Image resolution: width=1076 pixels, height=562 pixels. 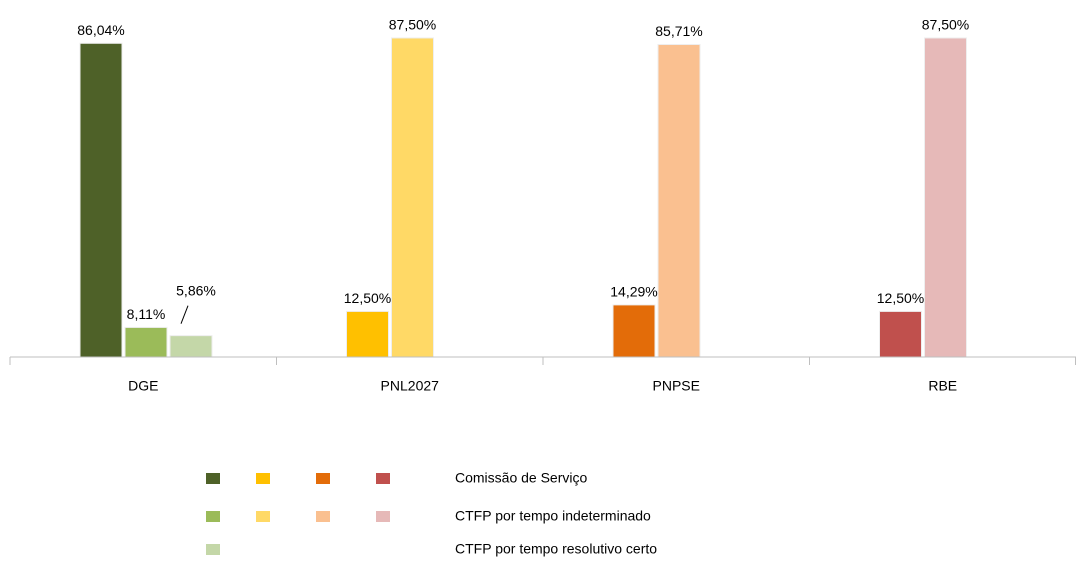 I want to click on data-label: 5,86%, so click(x=196, y=290).